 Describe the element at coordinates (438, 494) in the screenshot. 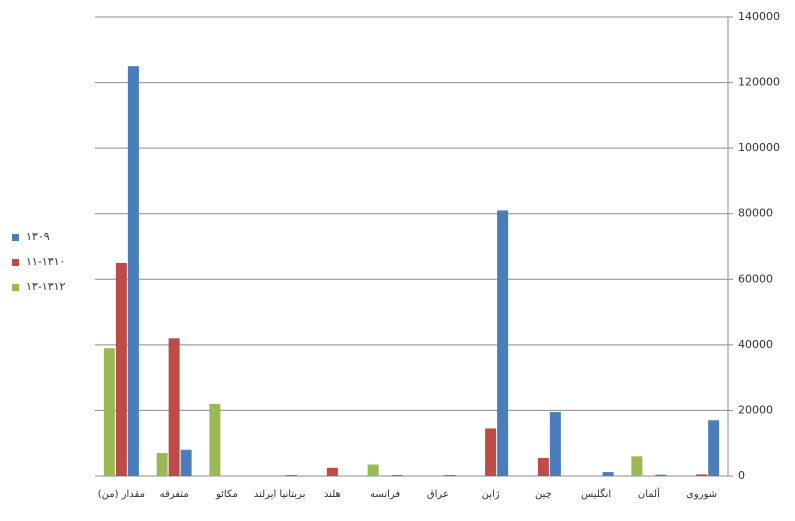

I see `x-tick-label: عراق` at that location.